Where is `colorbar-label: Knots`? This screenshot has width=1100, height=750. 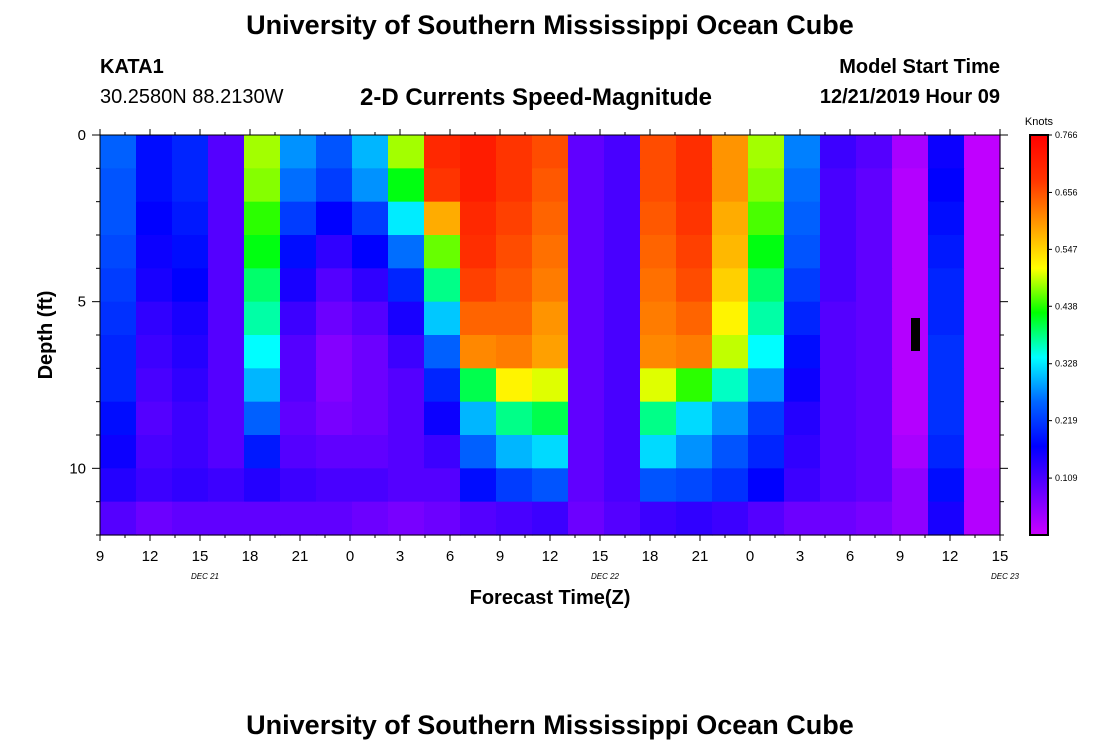
colorbar-label: Knots is located at coordinates (1039, 122).